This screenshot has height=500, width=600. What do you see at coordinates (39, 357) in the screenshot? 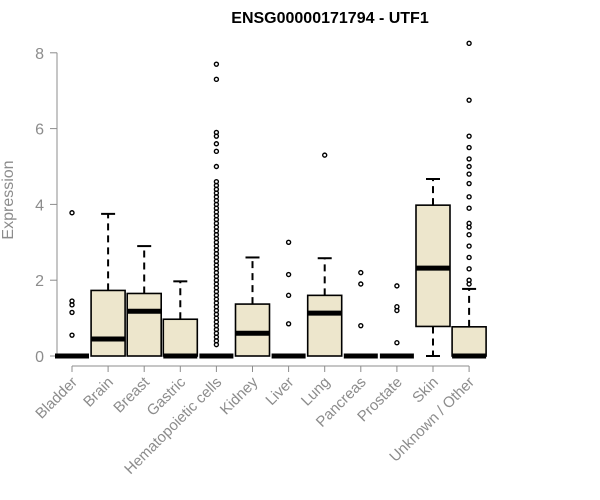
I see `y-tick-label: 0` at bounding box center [39, 357].